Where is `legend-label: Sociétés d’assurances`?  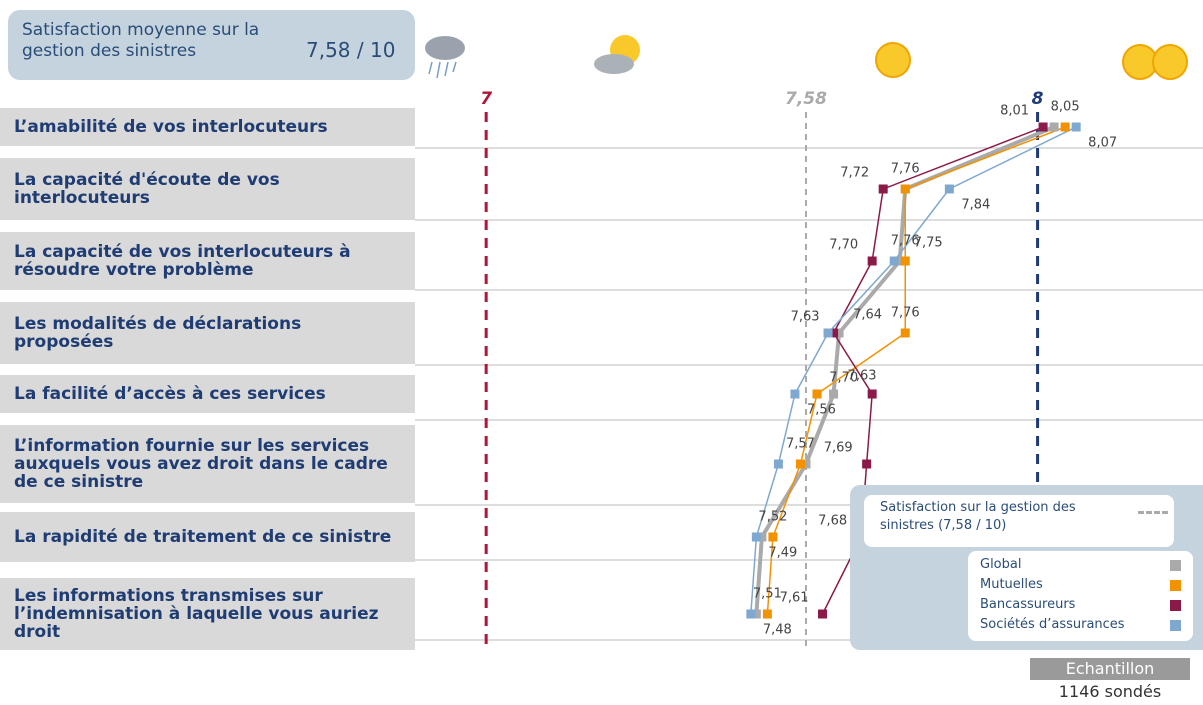 legend-label: Sociétés d’assurances is located at coordinates (1052, 624).